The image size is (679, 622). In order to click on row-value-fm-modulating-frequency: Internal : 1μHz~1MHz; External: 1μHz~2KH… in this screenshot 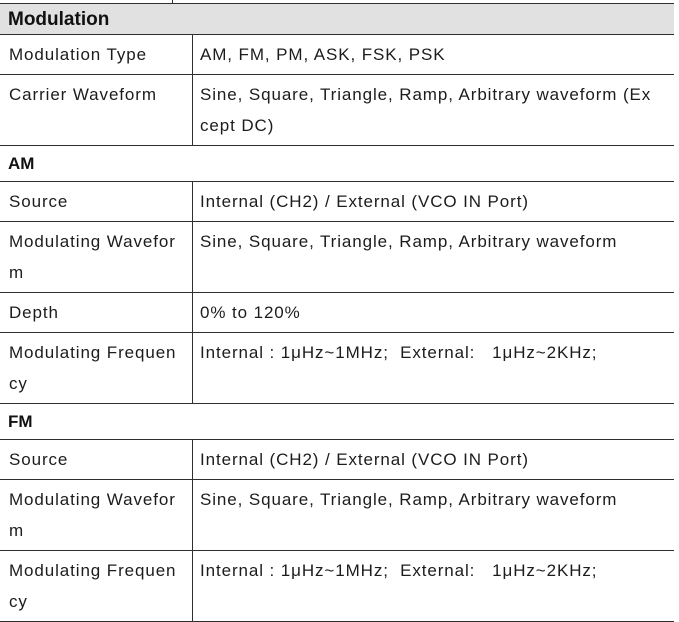, I will do `click(399, 570)`.